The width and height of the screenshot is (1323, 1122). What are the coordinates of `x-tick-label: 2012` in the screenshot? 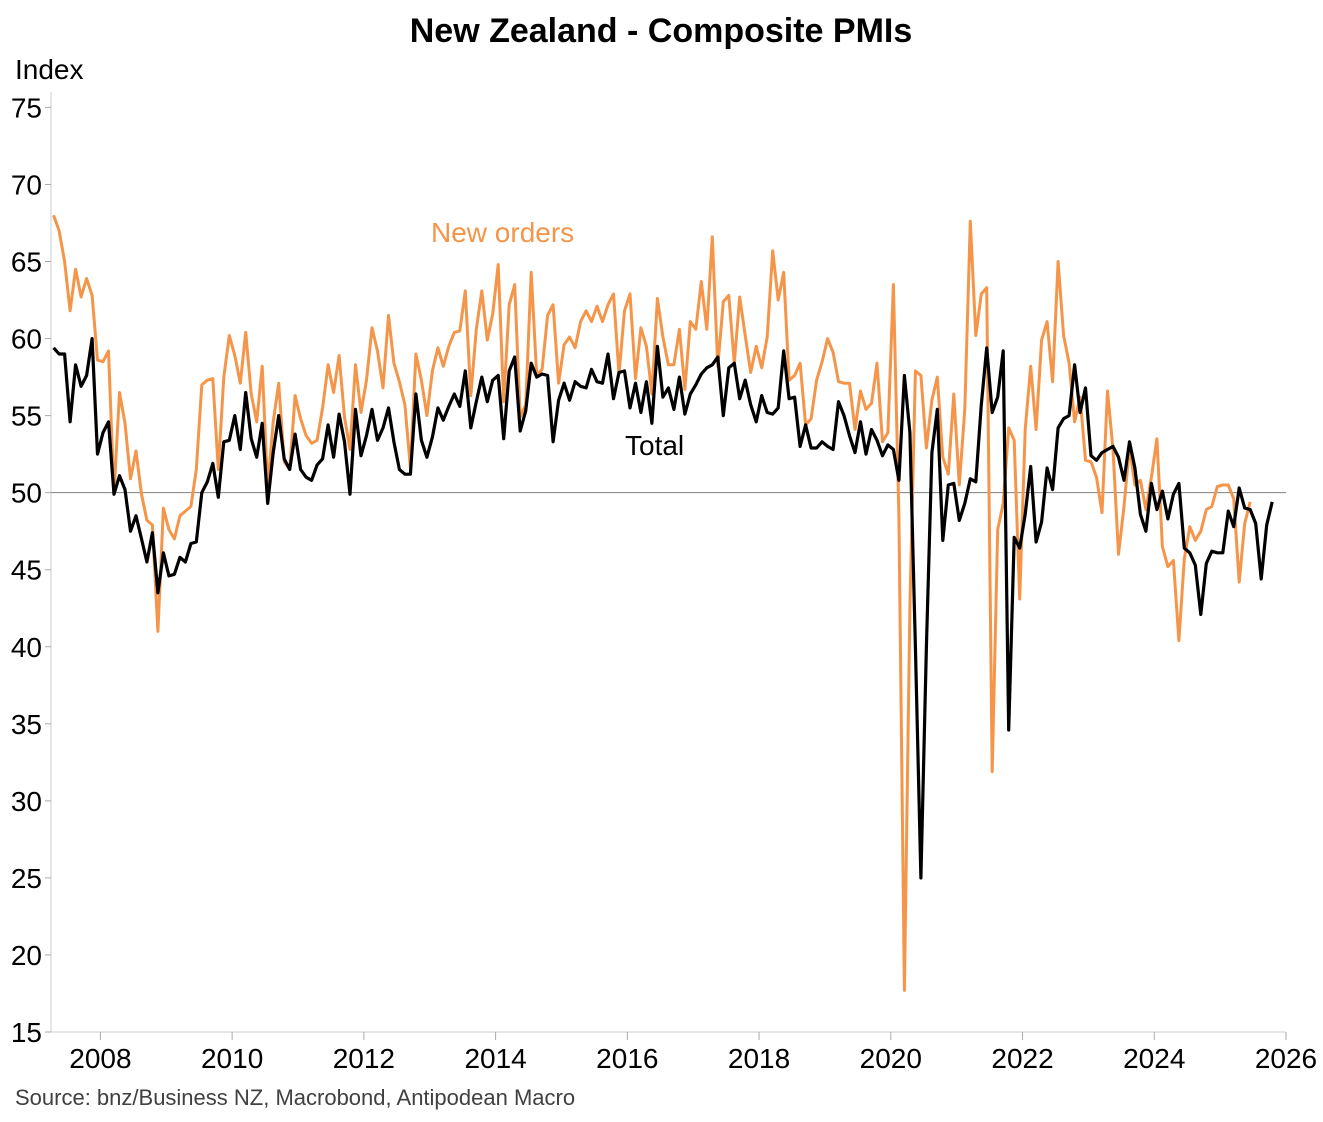 It's located at (364, 1058).